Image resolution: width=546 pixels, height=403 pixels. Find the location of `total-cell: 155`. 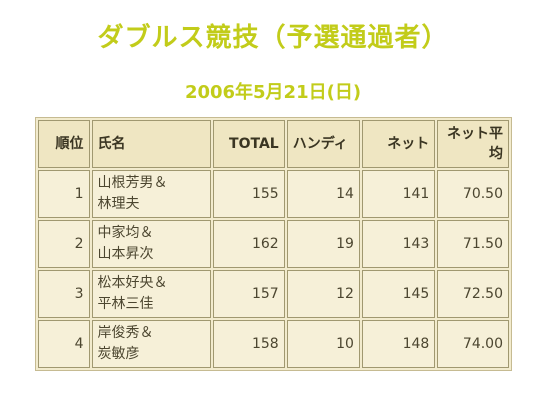

total-cell: 155 is located at coordinates (248, 194).